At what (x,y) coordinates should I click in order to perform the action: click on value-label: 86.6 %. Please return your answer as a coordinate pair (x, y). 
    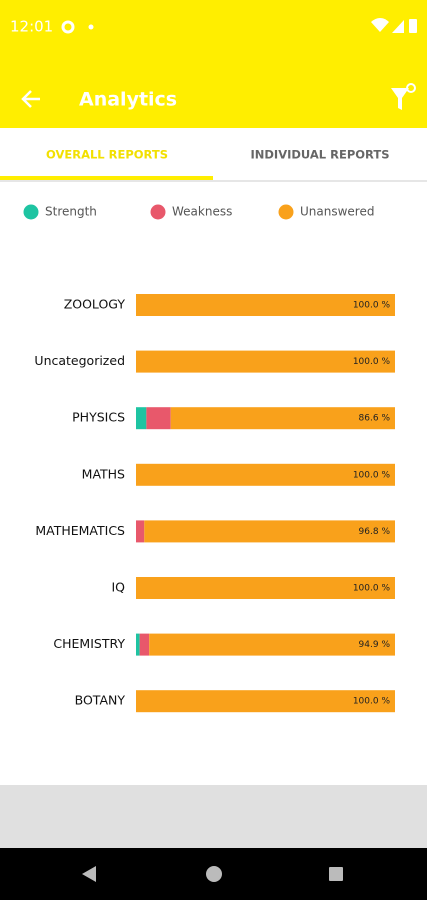
    Looking at the image, I should click on (375, 419).